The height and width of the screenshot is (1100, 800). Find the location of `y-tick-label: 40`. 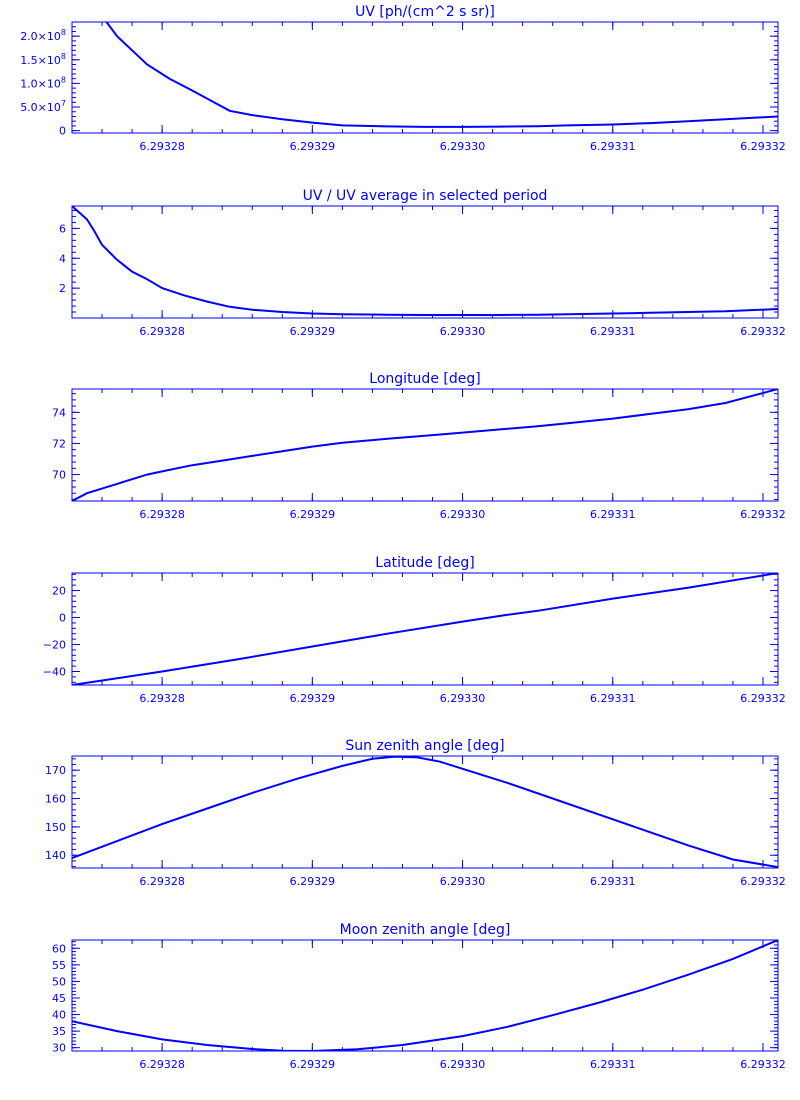

y-tick-label: 40 is located at coordinates (59, 1015).